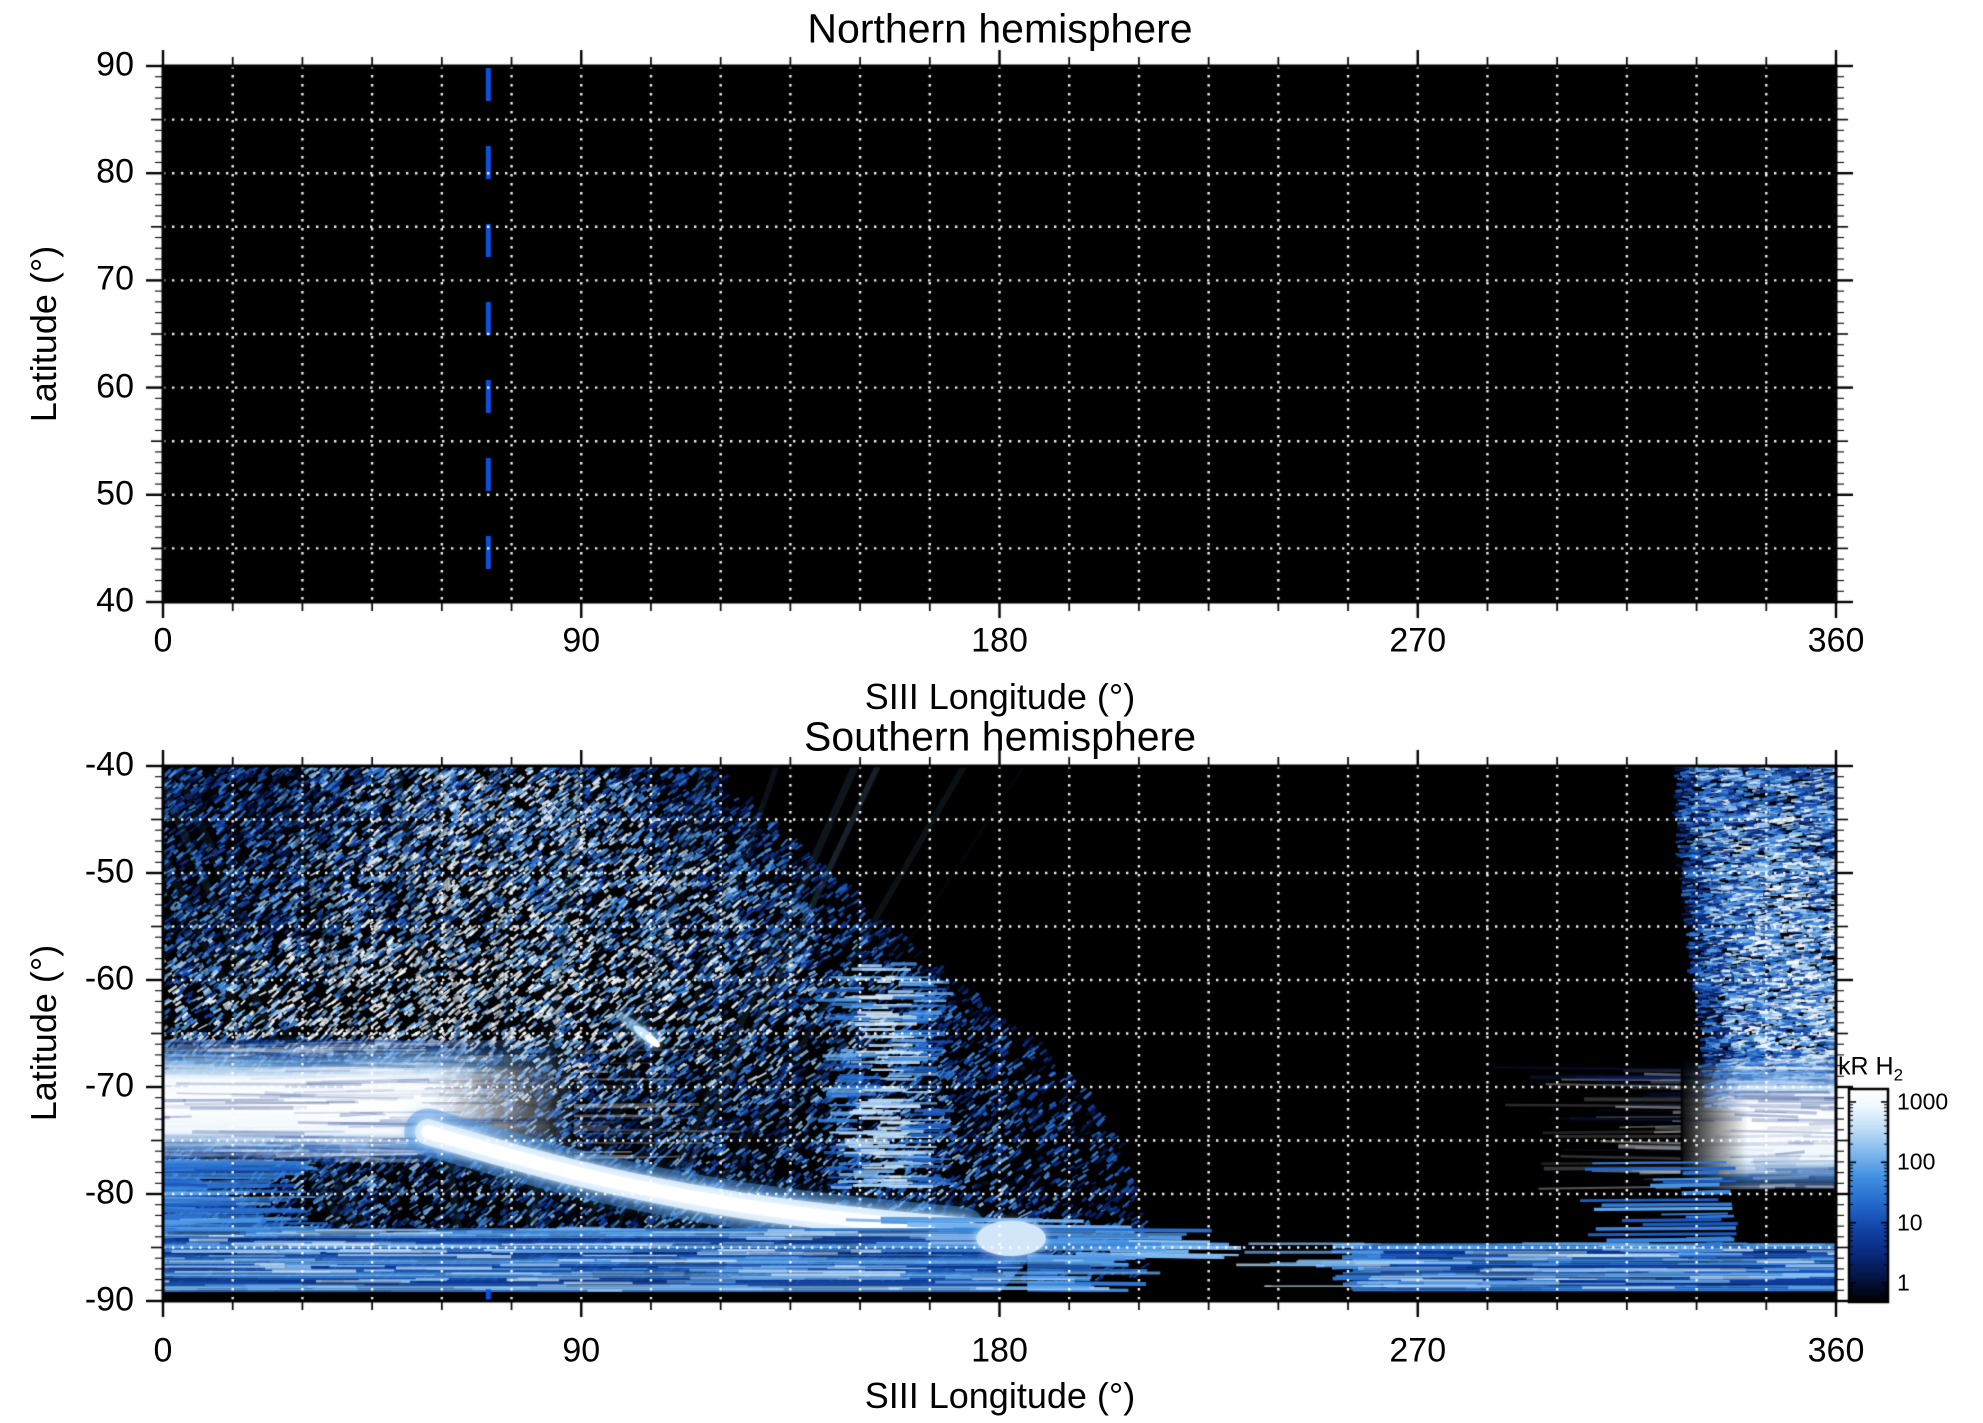 Image resolution: width=1983 pixels, height=1423 pixels. I want to click on south-y-tick-label--50: -50, so click(109, 871).